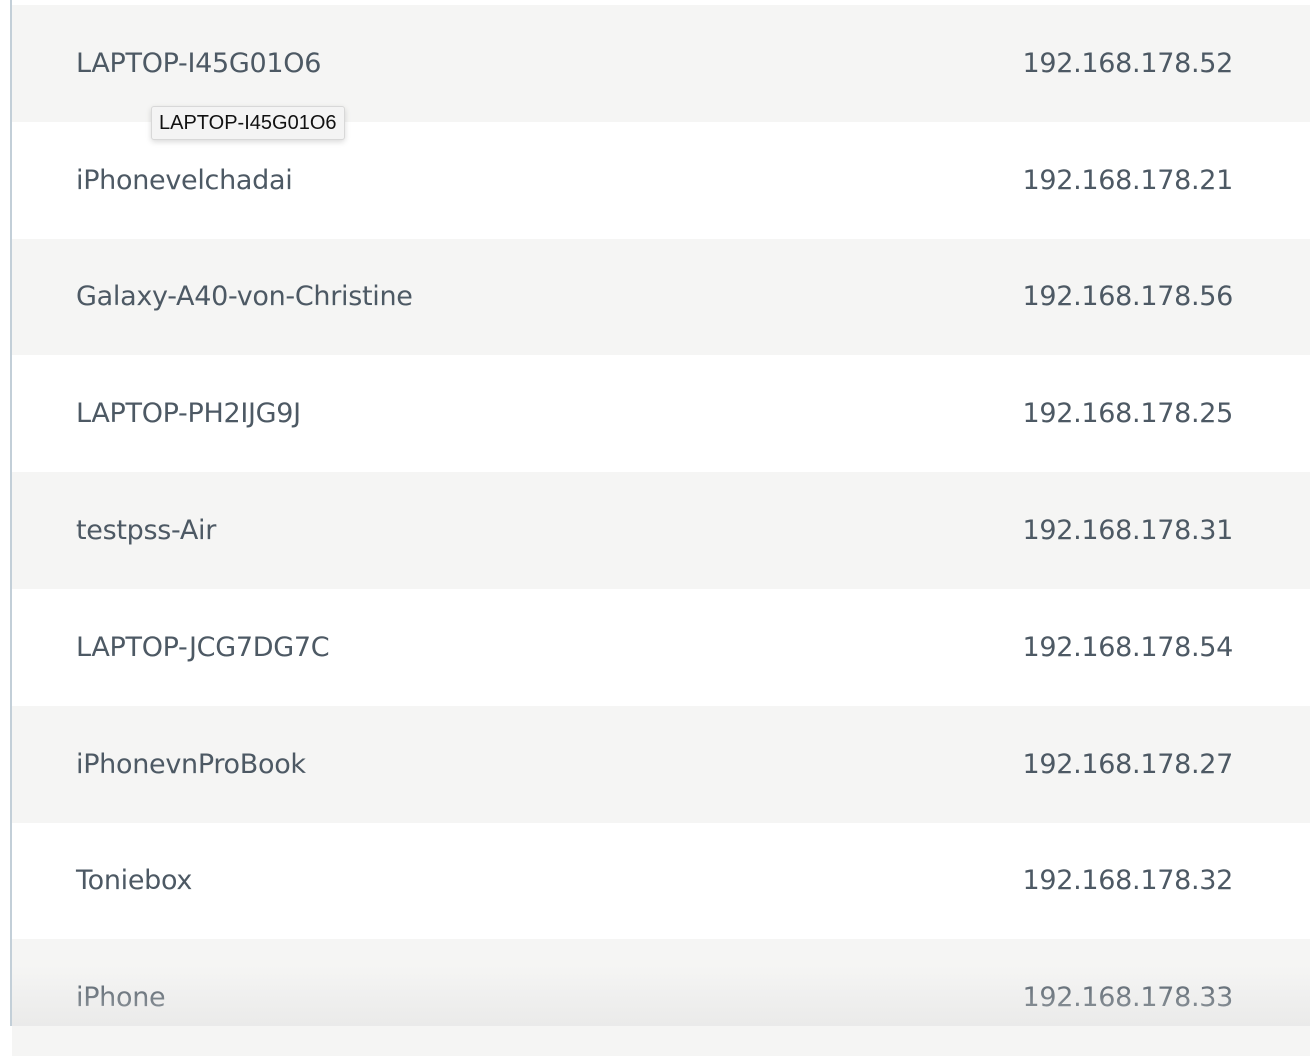 The height and width of the screenshot is (1056, 1310). Describe the element at coordinates (121, 998) in the screenshot. I see `device-name: iPhone` at that location.